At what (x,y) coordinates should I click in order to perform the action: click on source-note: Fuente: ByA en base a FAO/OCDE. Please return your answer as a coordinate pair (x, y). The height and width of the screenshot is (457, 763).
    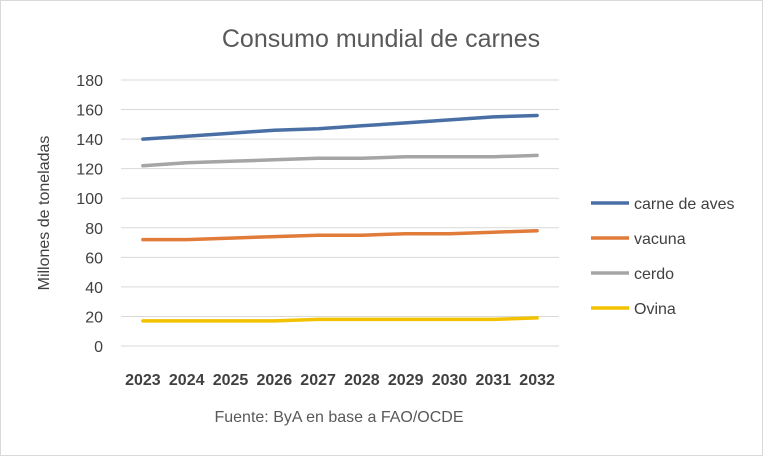
    Looking at the image, I should click on (338, 417).